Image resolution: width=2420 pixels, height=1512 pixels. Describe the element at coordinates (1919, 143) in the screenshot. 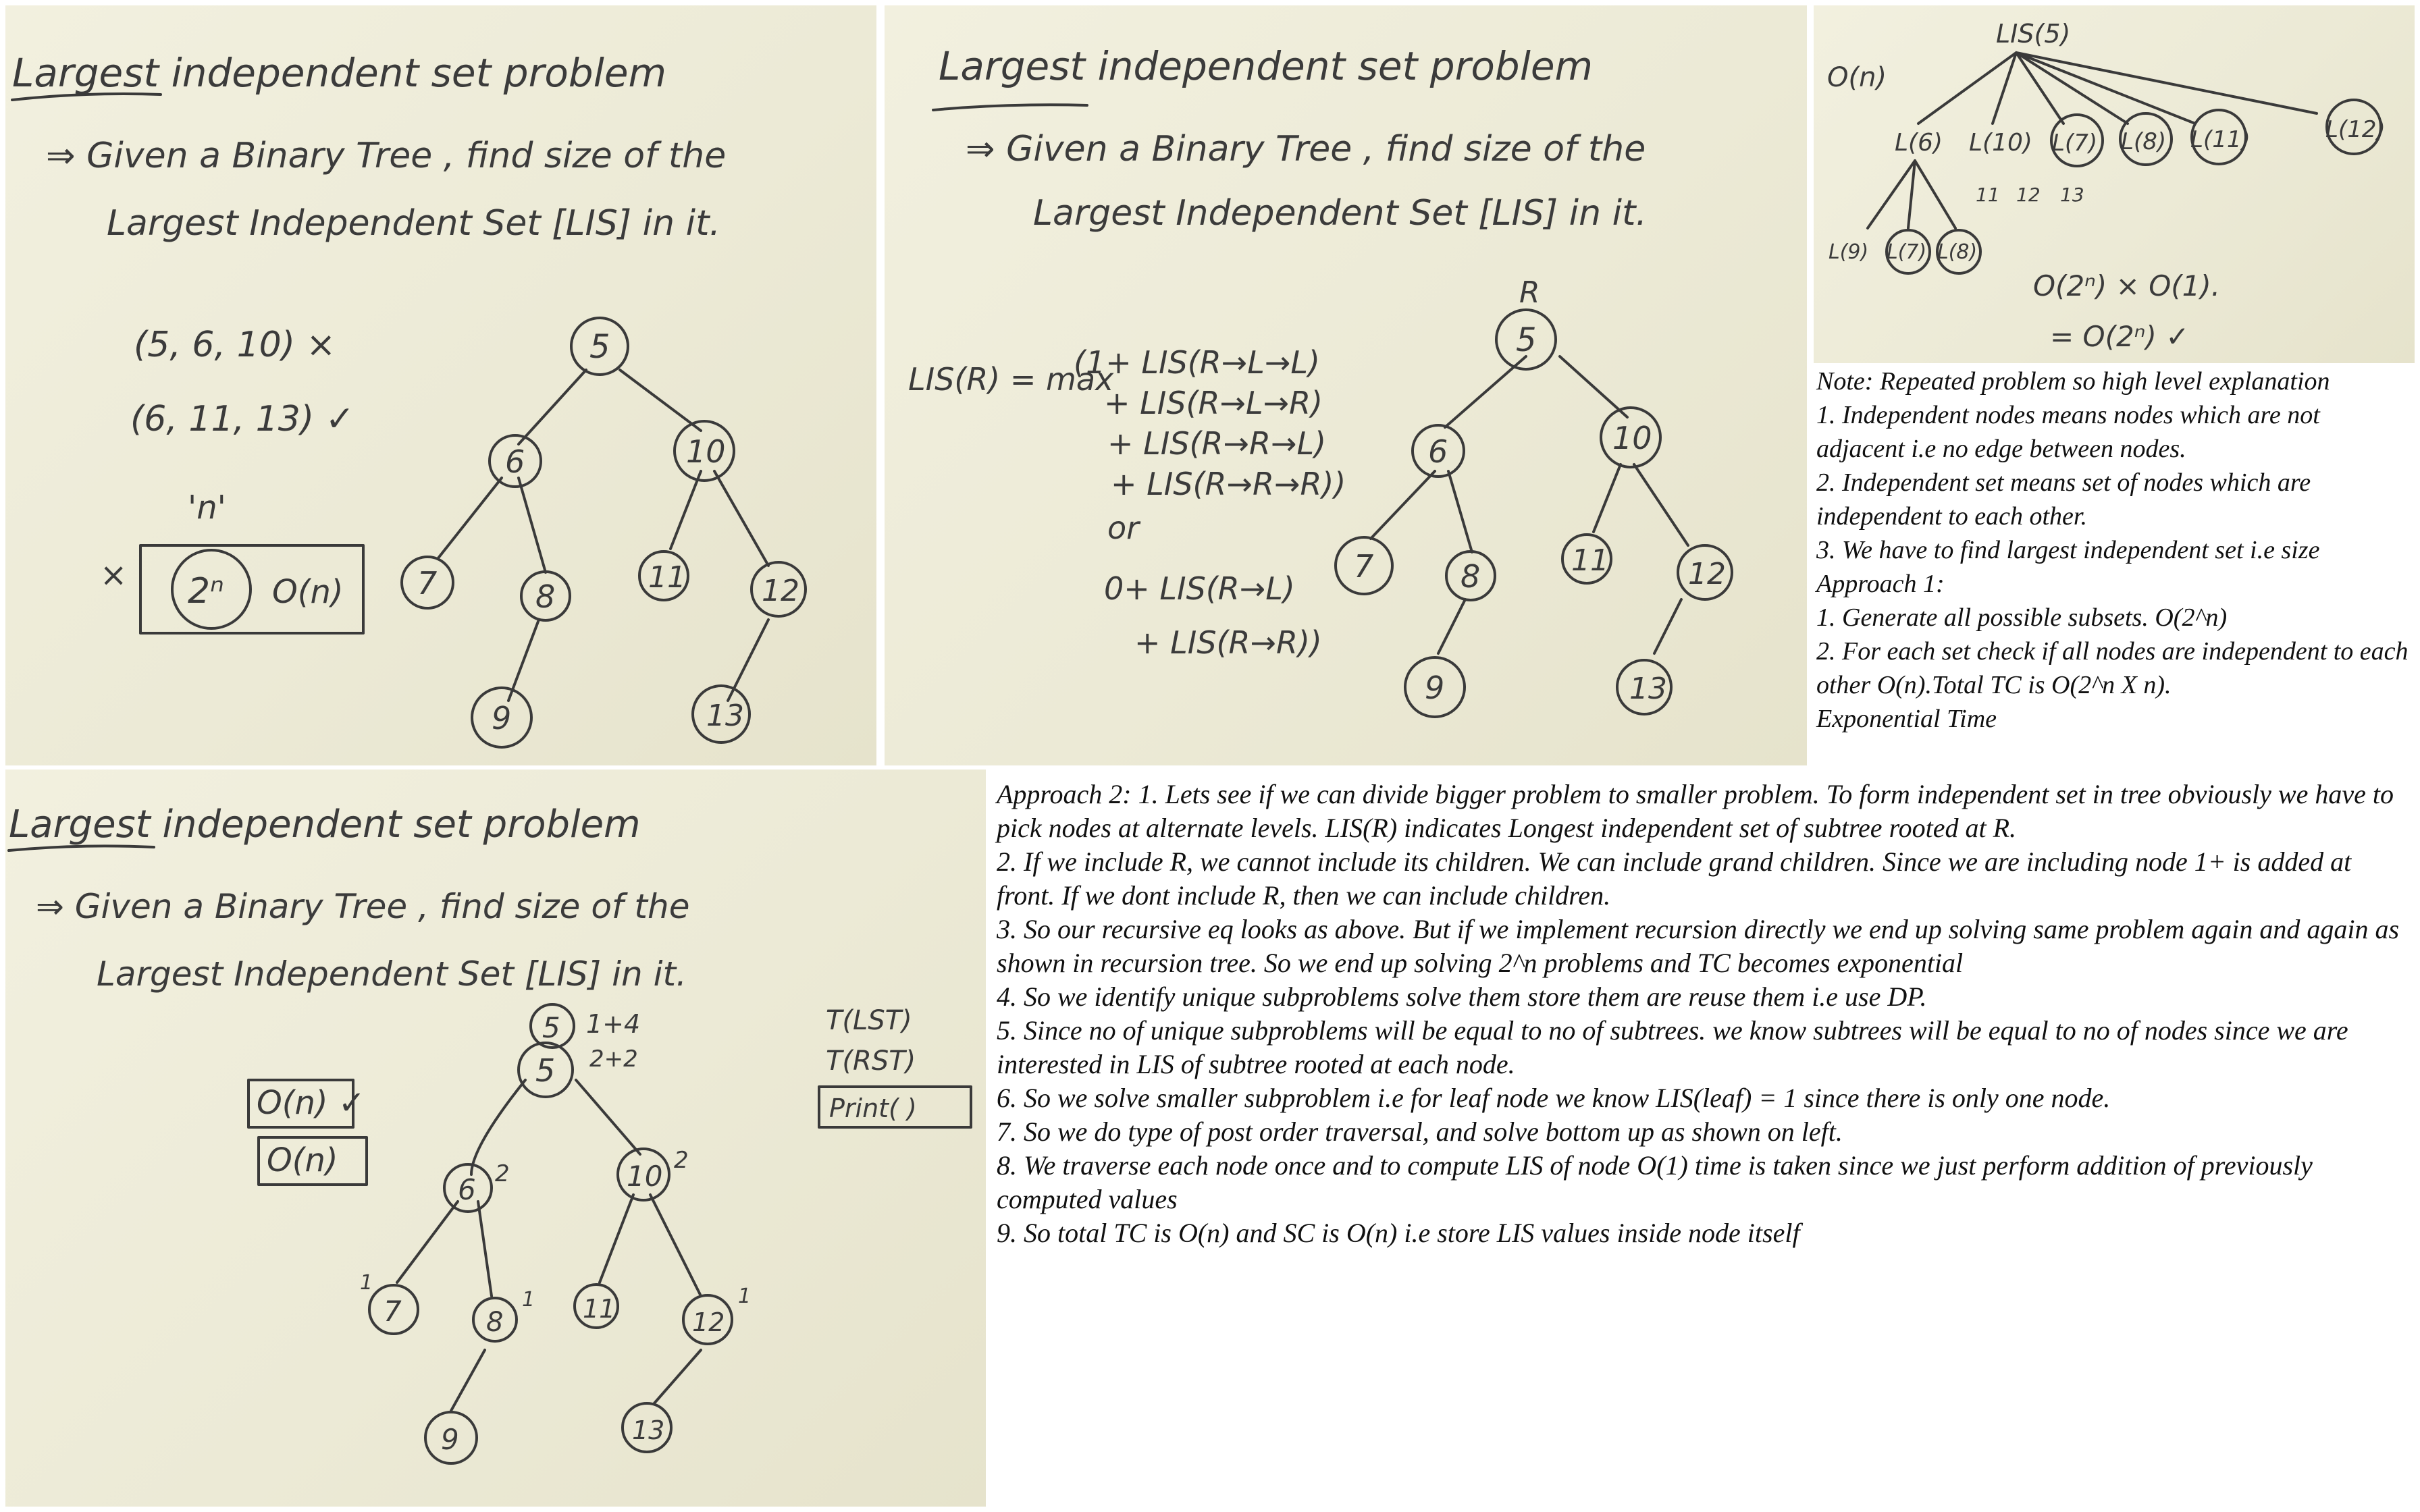

I see `recursion-child: L(6)` at that location.